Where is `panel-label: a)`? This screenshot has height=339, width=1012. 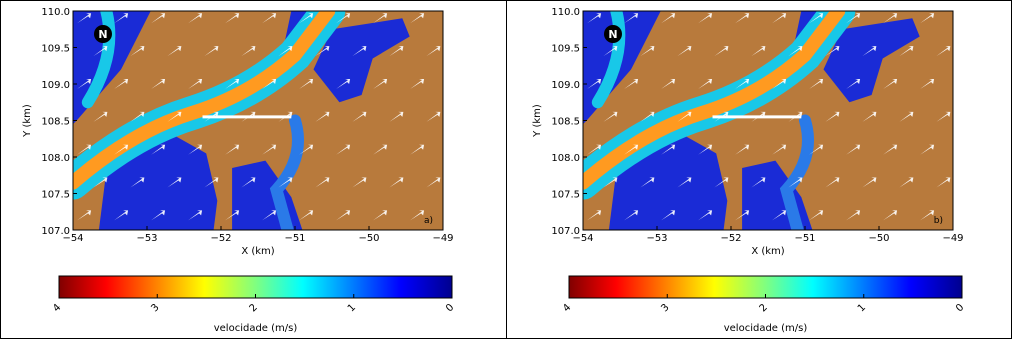 panel-label: a) is located at coordinates (428, 221).